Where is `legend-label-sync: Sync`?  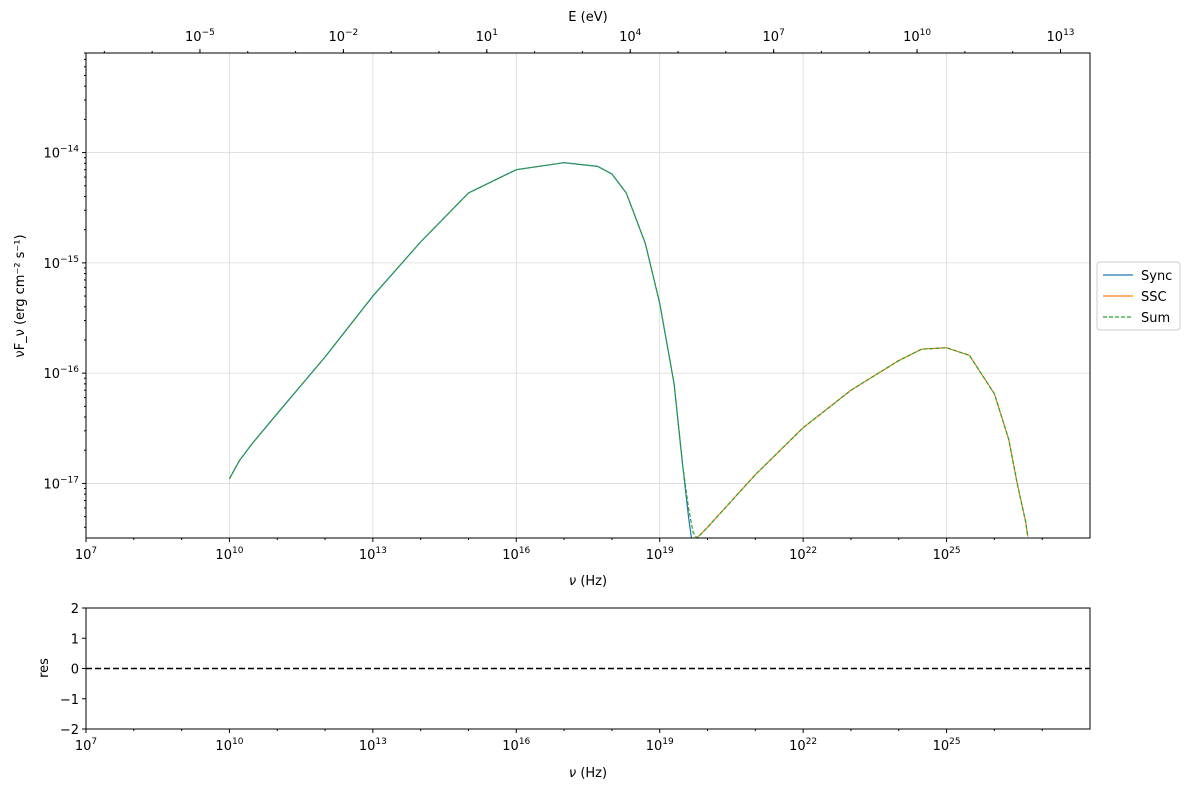
legend-label-sync: Sync is located at coordinates (1156, 276).